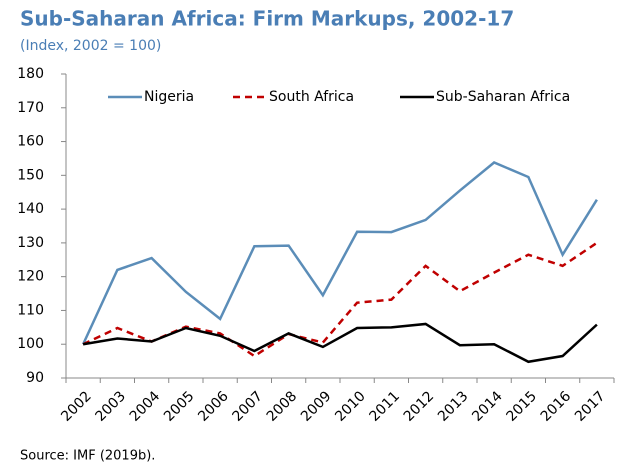 The height and width of the screenshot is (468, 624). Describe the element at coordinates (248, 406) in the screenshot. I see `x-tick-label: 2007` at that location.